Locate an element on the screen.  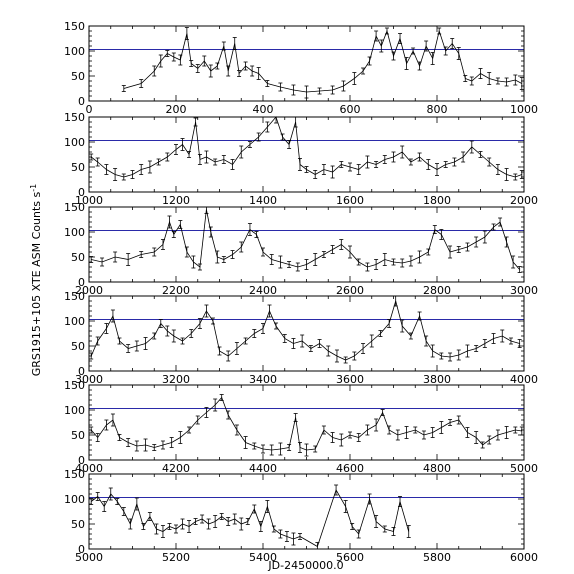
panel-1: 0 50 100 150 0 200 400 600 800 1000 is located at coordinates (301, 68).